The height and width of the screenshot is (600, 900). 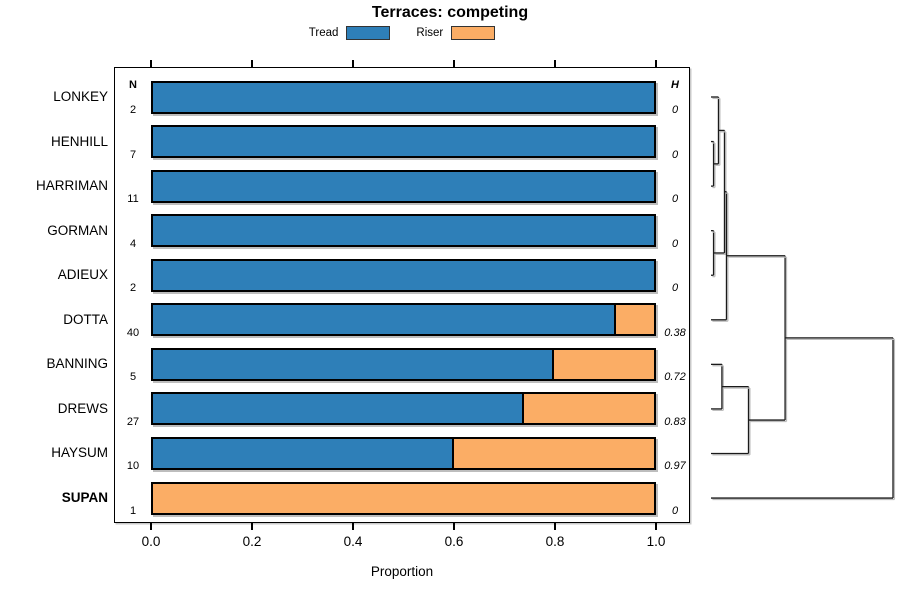 What do you see at coordinates (675, 377) in the screenshot?
I see `h-value: 0.72` at bounding box center [675, 377].